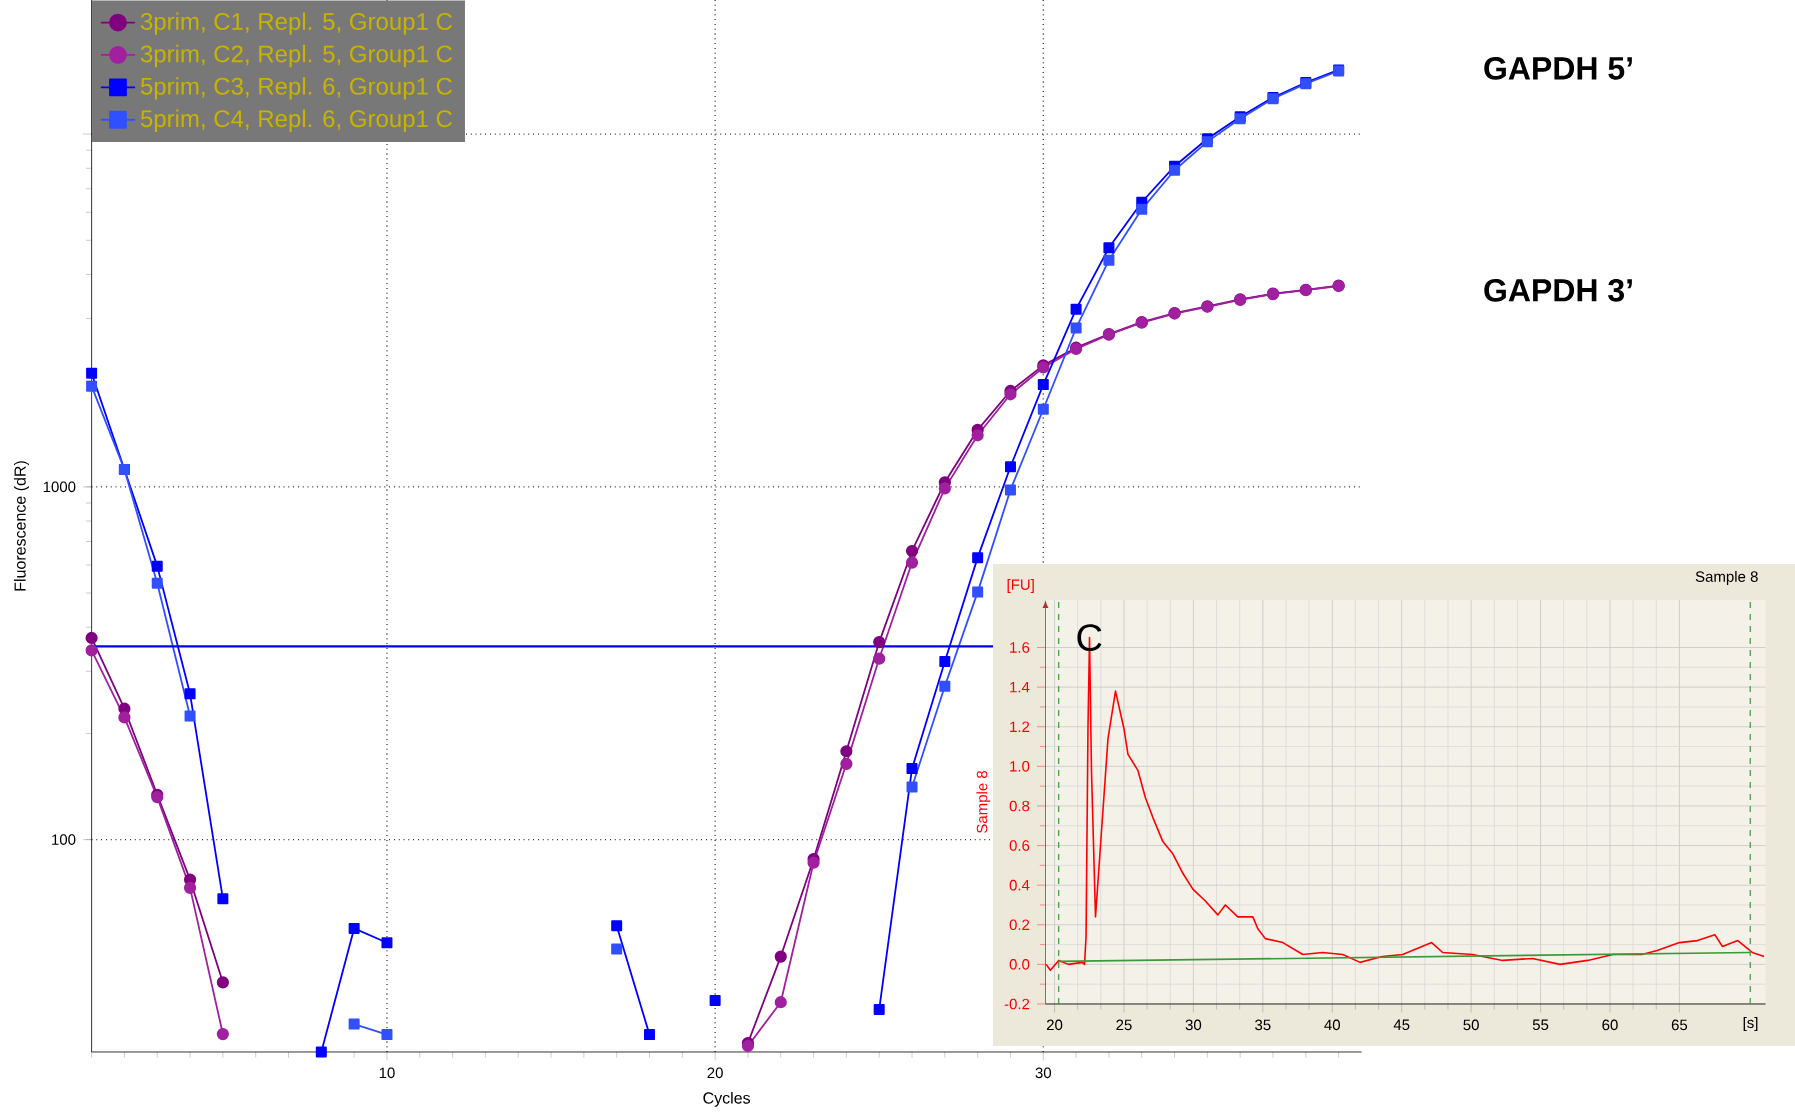 The image size is (1795, 1118). I want to click on x-tick-label: 35, so click(1263, 1025).